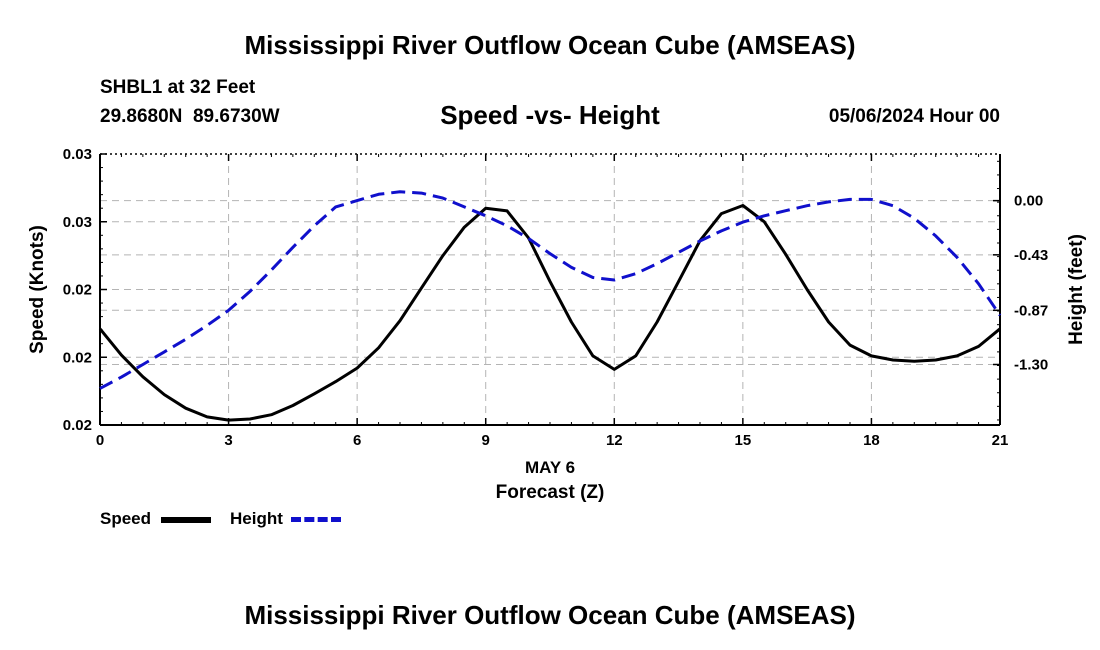 The height and width of the screenshot is (650, 1100). What do you see at coordinates (100, 440) in the screenshot?
I see `x-tick-label: 0` at bounding box center [100, 440].